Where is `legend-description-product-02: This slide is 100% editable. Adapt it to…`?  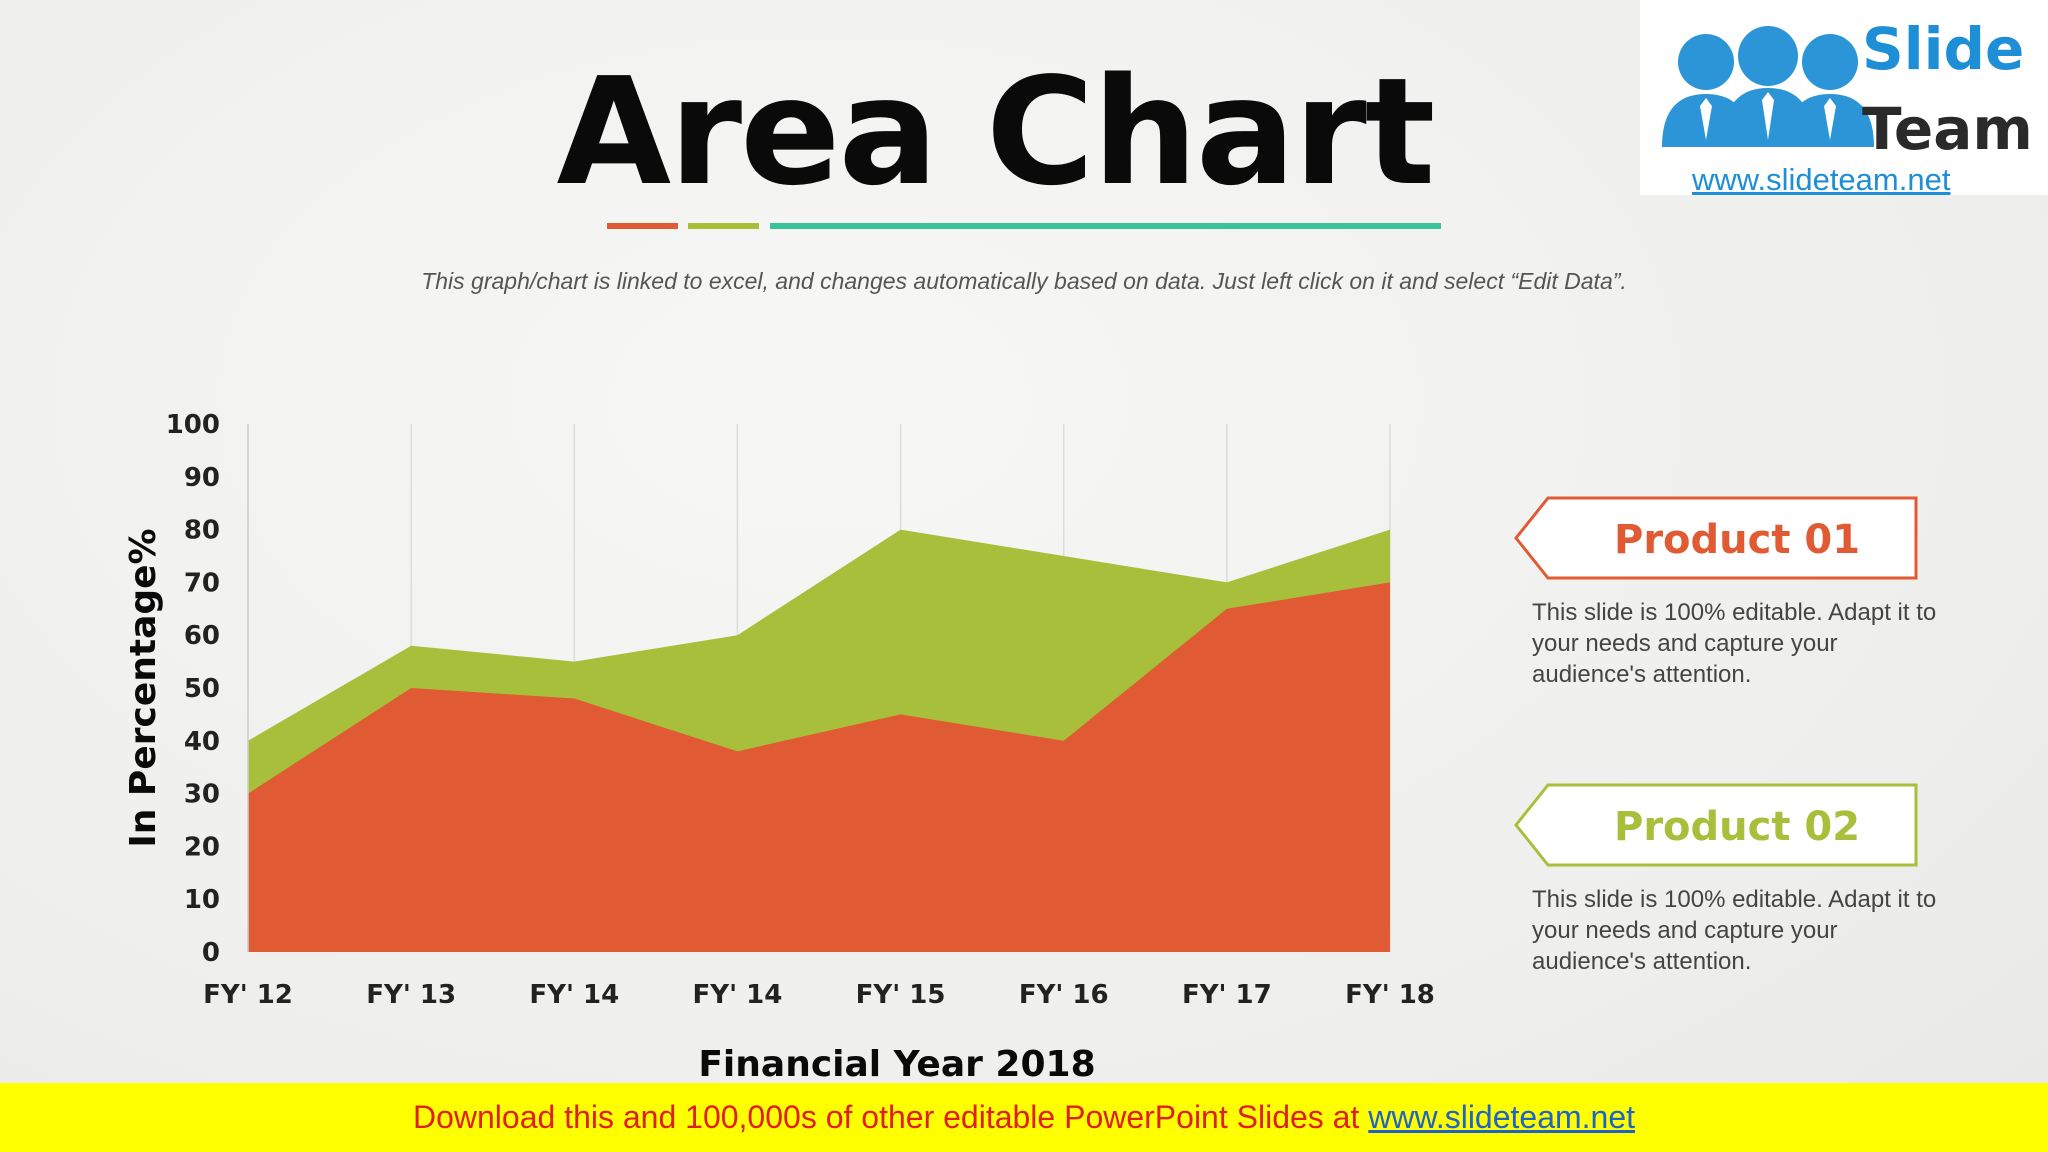 legend-description-product-02: This slide is 100% editable. Adapt it to… is located at coordinates (1734, 930).